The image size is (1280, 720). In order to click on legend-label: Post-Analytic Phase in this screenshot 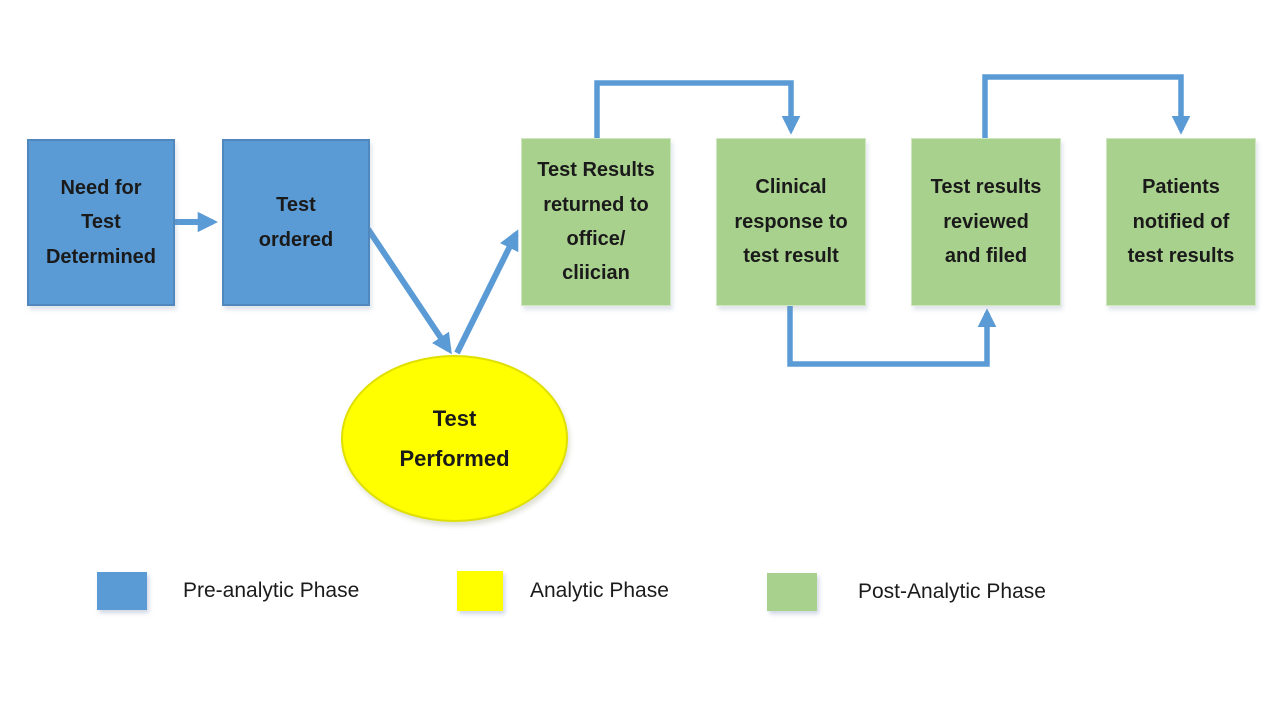, I will do `click(952, 591)`.